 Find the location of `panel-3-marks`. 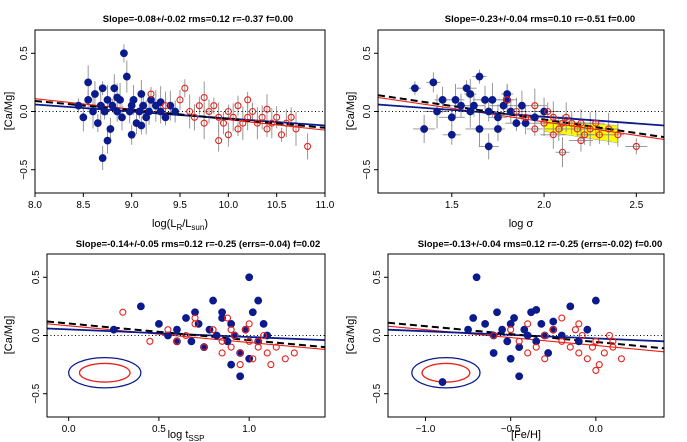

panel-3-marks is located at coordinates (186, 331).